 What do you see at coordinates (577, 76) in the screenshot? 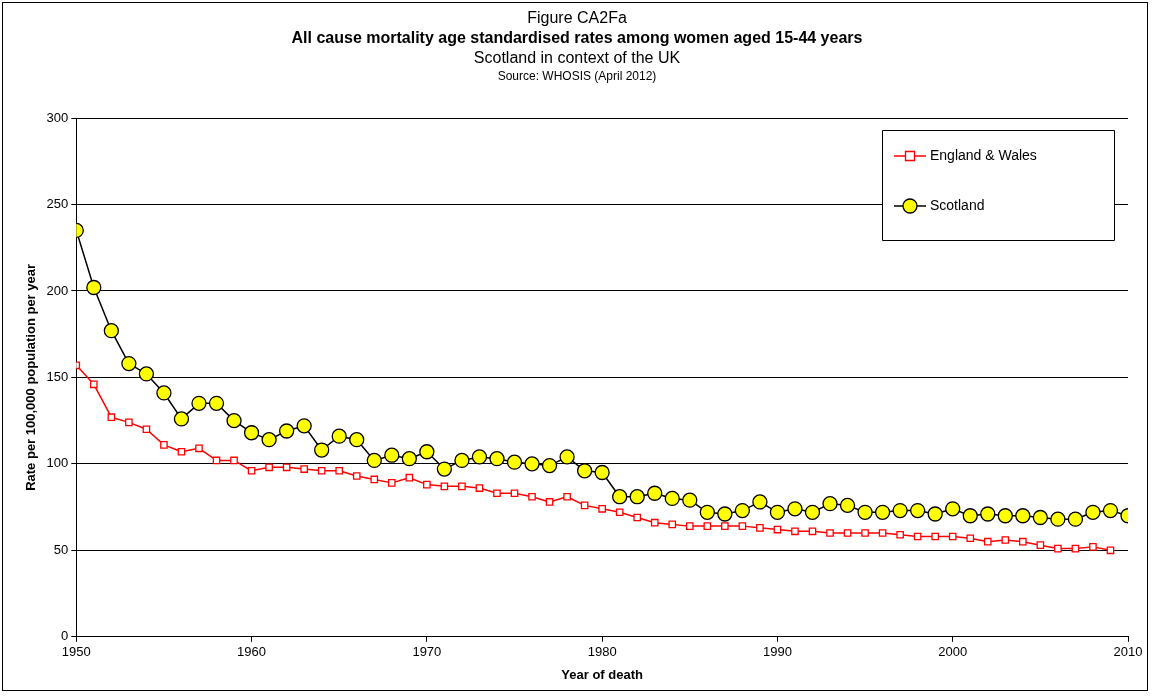
I see `source-note: Source: WHOSIS (April 2012)` at bounding box center [577, 76].